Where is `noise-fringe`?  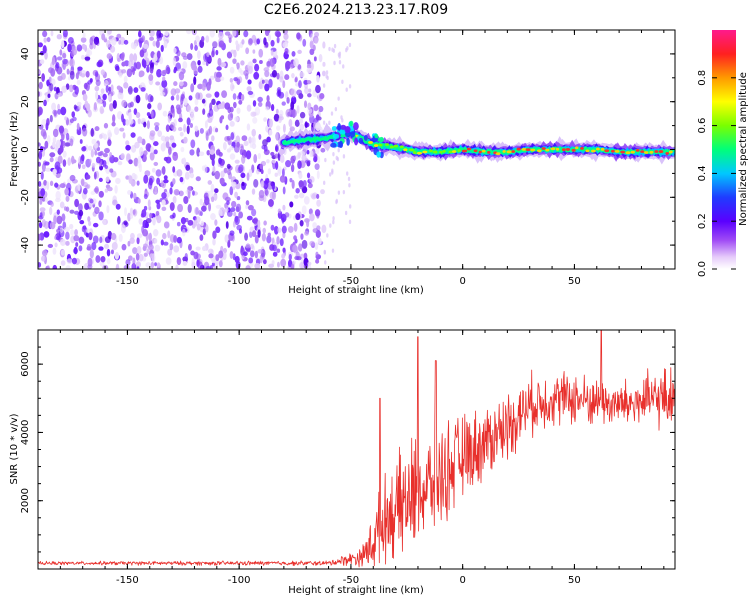
noise-fringe is located at coordinates (337, 153).